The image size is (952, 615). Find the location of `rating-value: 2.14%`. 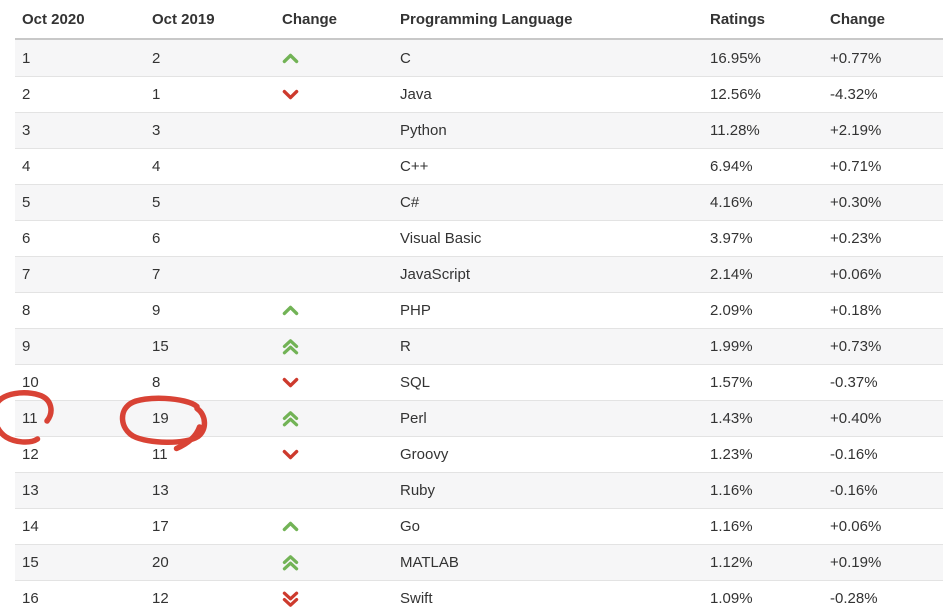

rating-value: 2.14% is located at coordinates (731, 274).